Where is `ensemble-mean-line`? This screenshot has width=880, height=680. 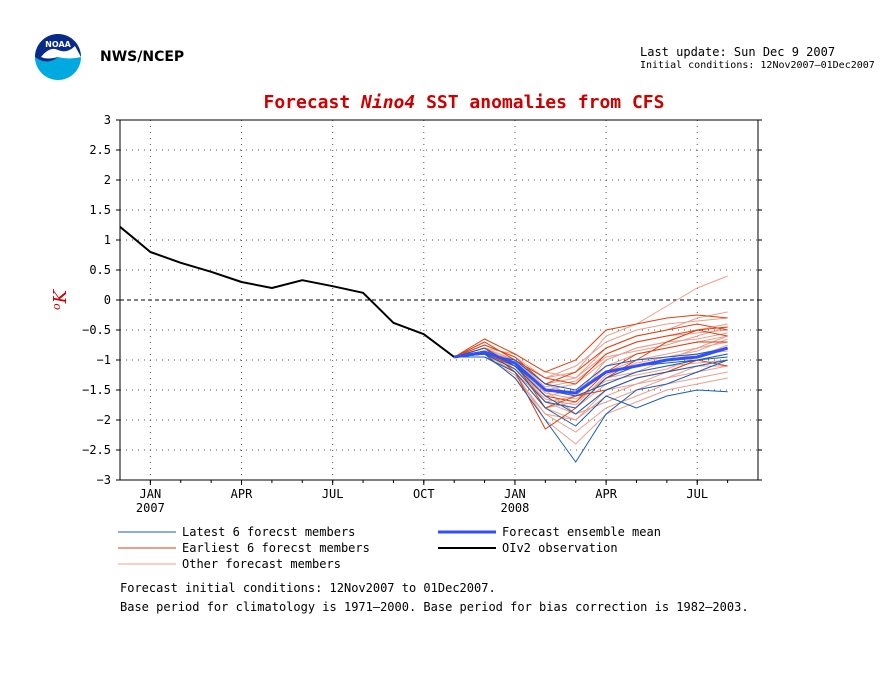
ensemble-mean-line is located at coordinates (591, 370).